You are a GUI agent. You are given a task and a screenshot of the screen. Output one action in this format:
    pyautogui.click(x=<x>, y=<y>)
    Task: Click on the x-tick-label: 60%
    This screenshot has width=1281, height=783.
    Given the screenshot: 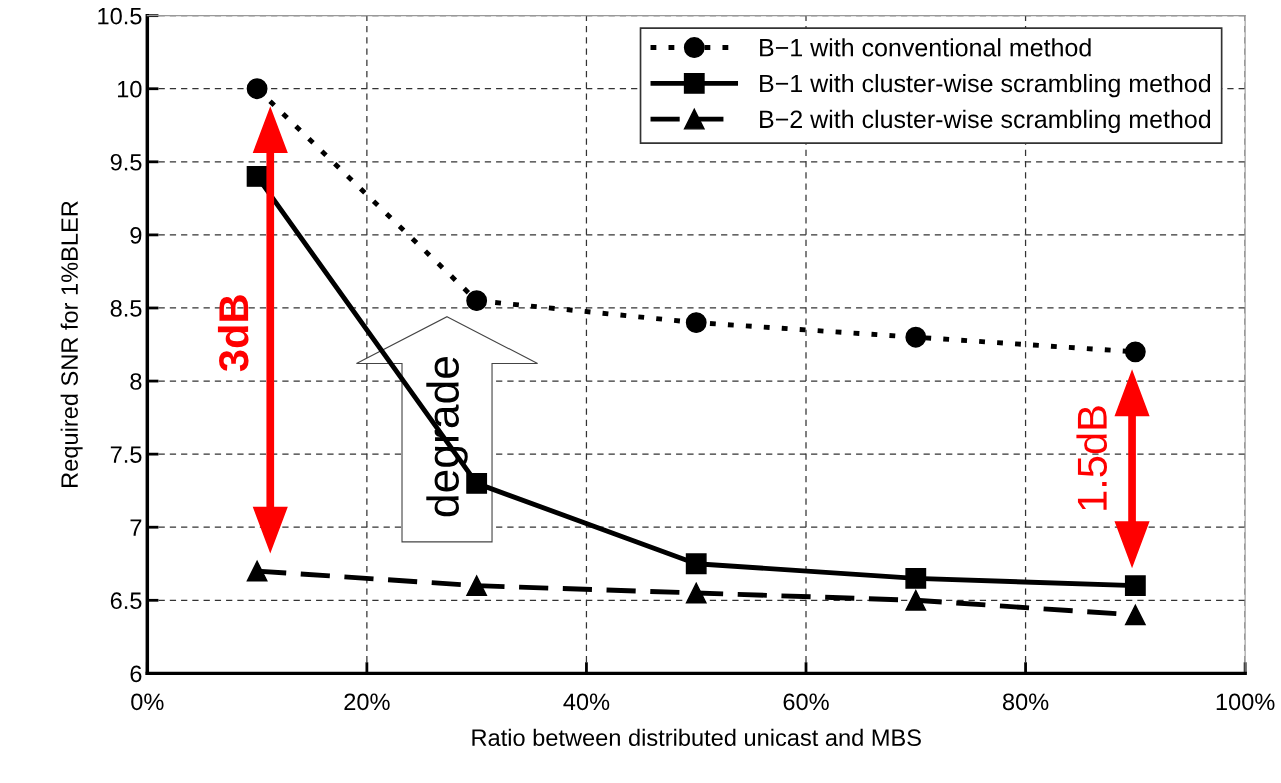 What is the action you would take?
    pyautogui.click(x=806, y=702)
    